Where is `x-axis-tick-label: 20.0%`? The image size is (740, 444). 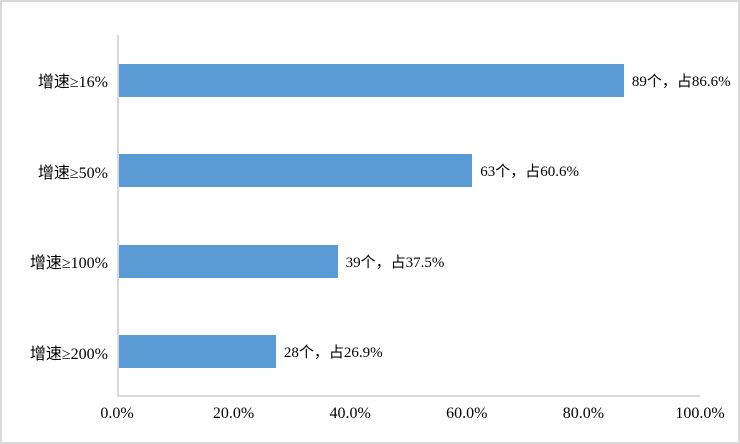
x-axis-tick-label: 20.0% is located at coordinates (233, 413).